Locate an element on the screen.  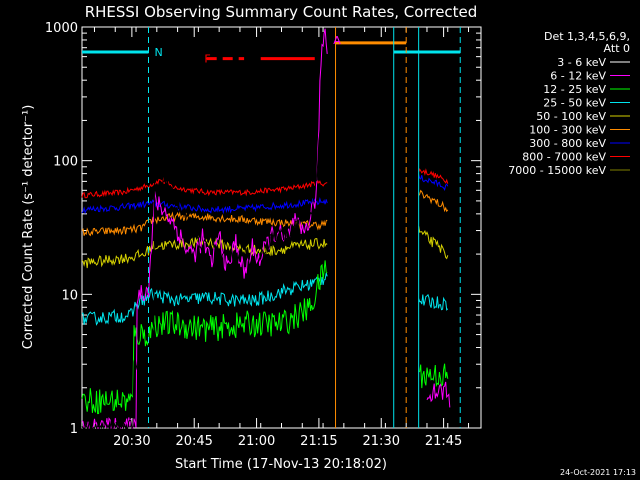
legend-entry-label: 800 - 7000 keV is located at coordinates (564, 157).